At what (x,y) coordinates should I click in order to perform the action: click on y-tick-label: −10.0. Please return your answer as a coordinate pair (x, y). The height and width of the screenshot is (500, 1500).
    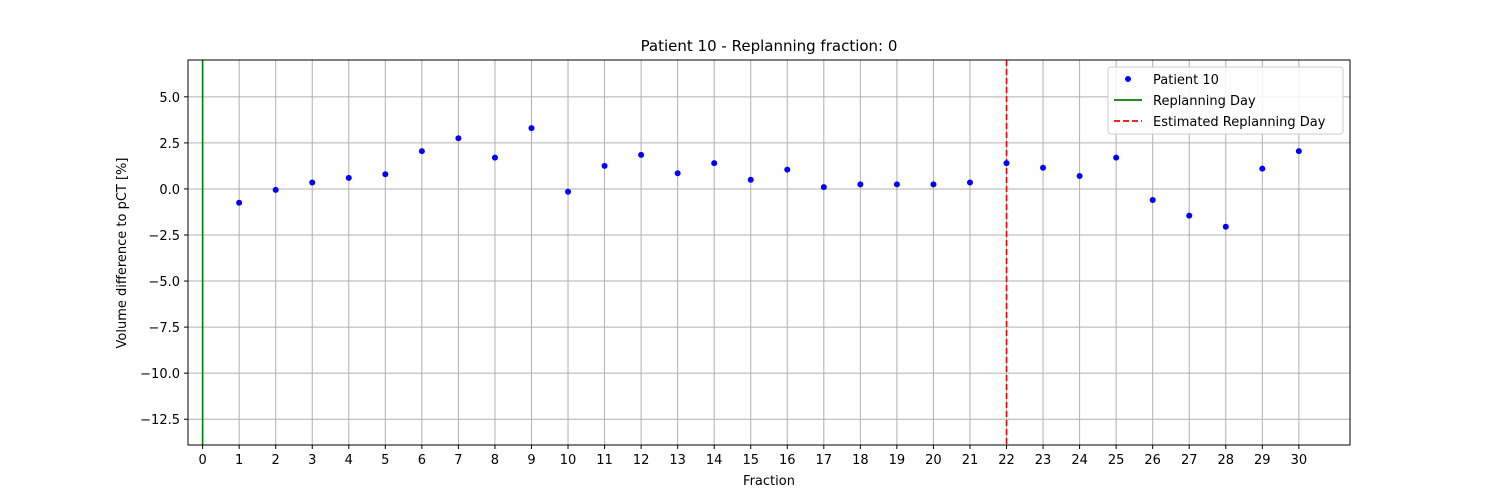
    Looking at the image, I should click on (160, 374).